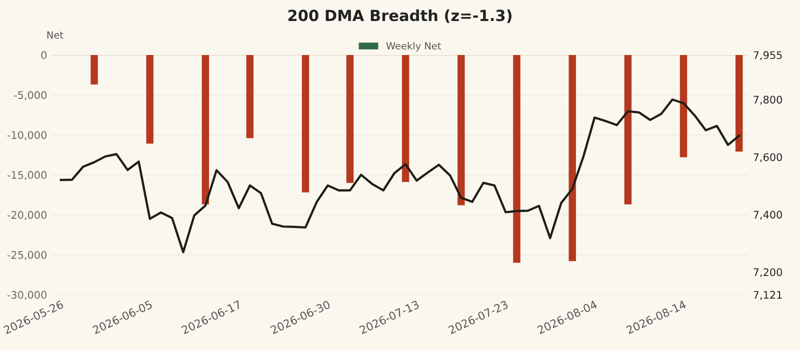 The width and height of the screenshot is (800, 350). What do you see at coordinates (768, 273) in the screenshot?
I see `y2-tick-label: 7,200` at bounding box center [768, 273].